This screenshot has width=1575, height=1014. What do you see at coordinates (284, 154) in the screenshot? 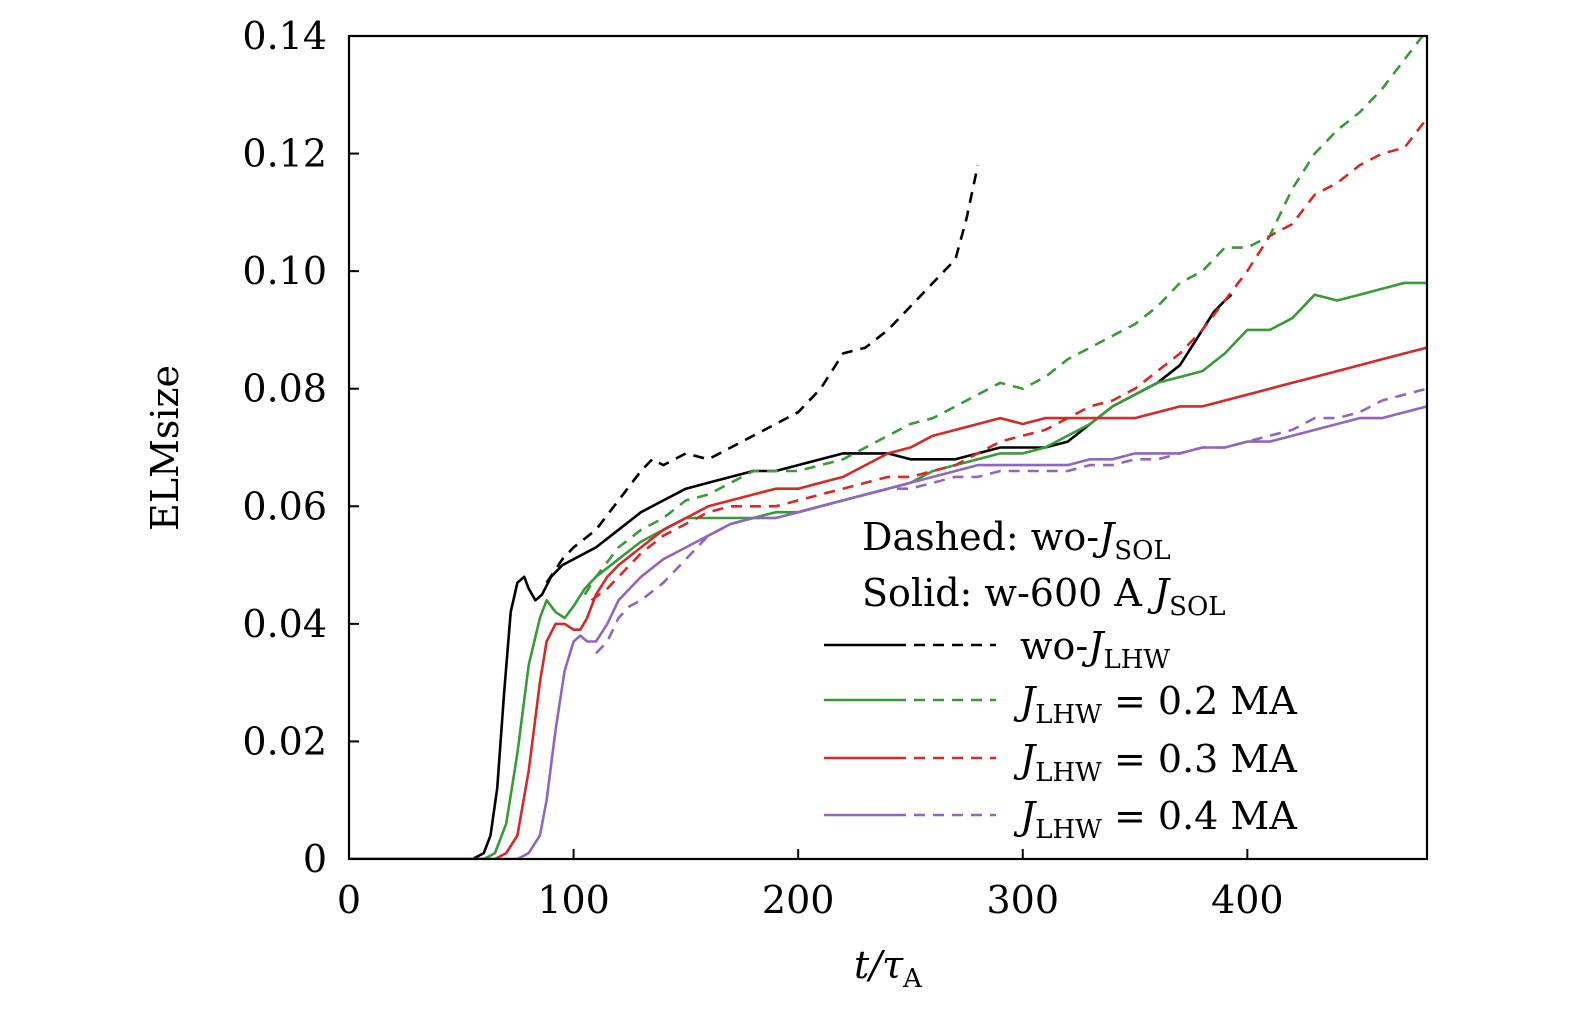
I see `y-tick-label: 0.12` at bounding box center [284, 154].